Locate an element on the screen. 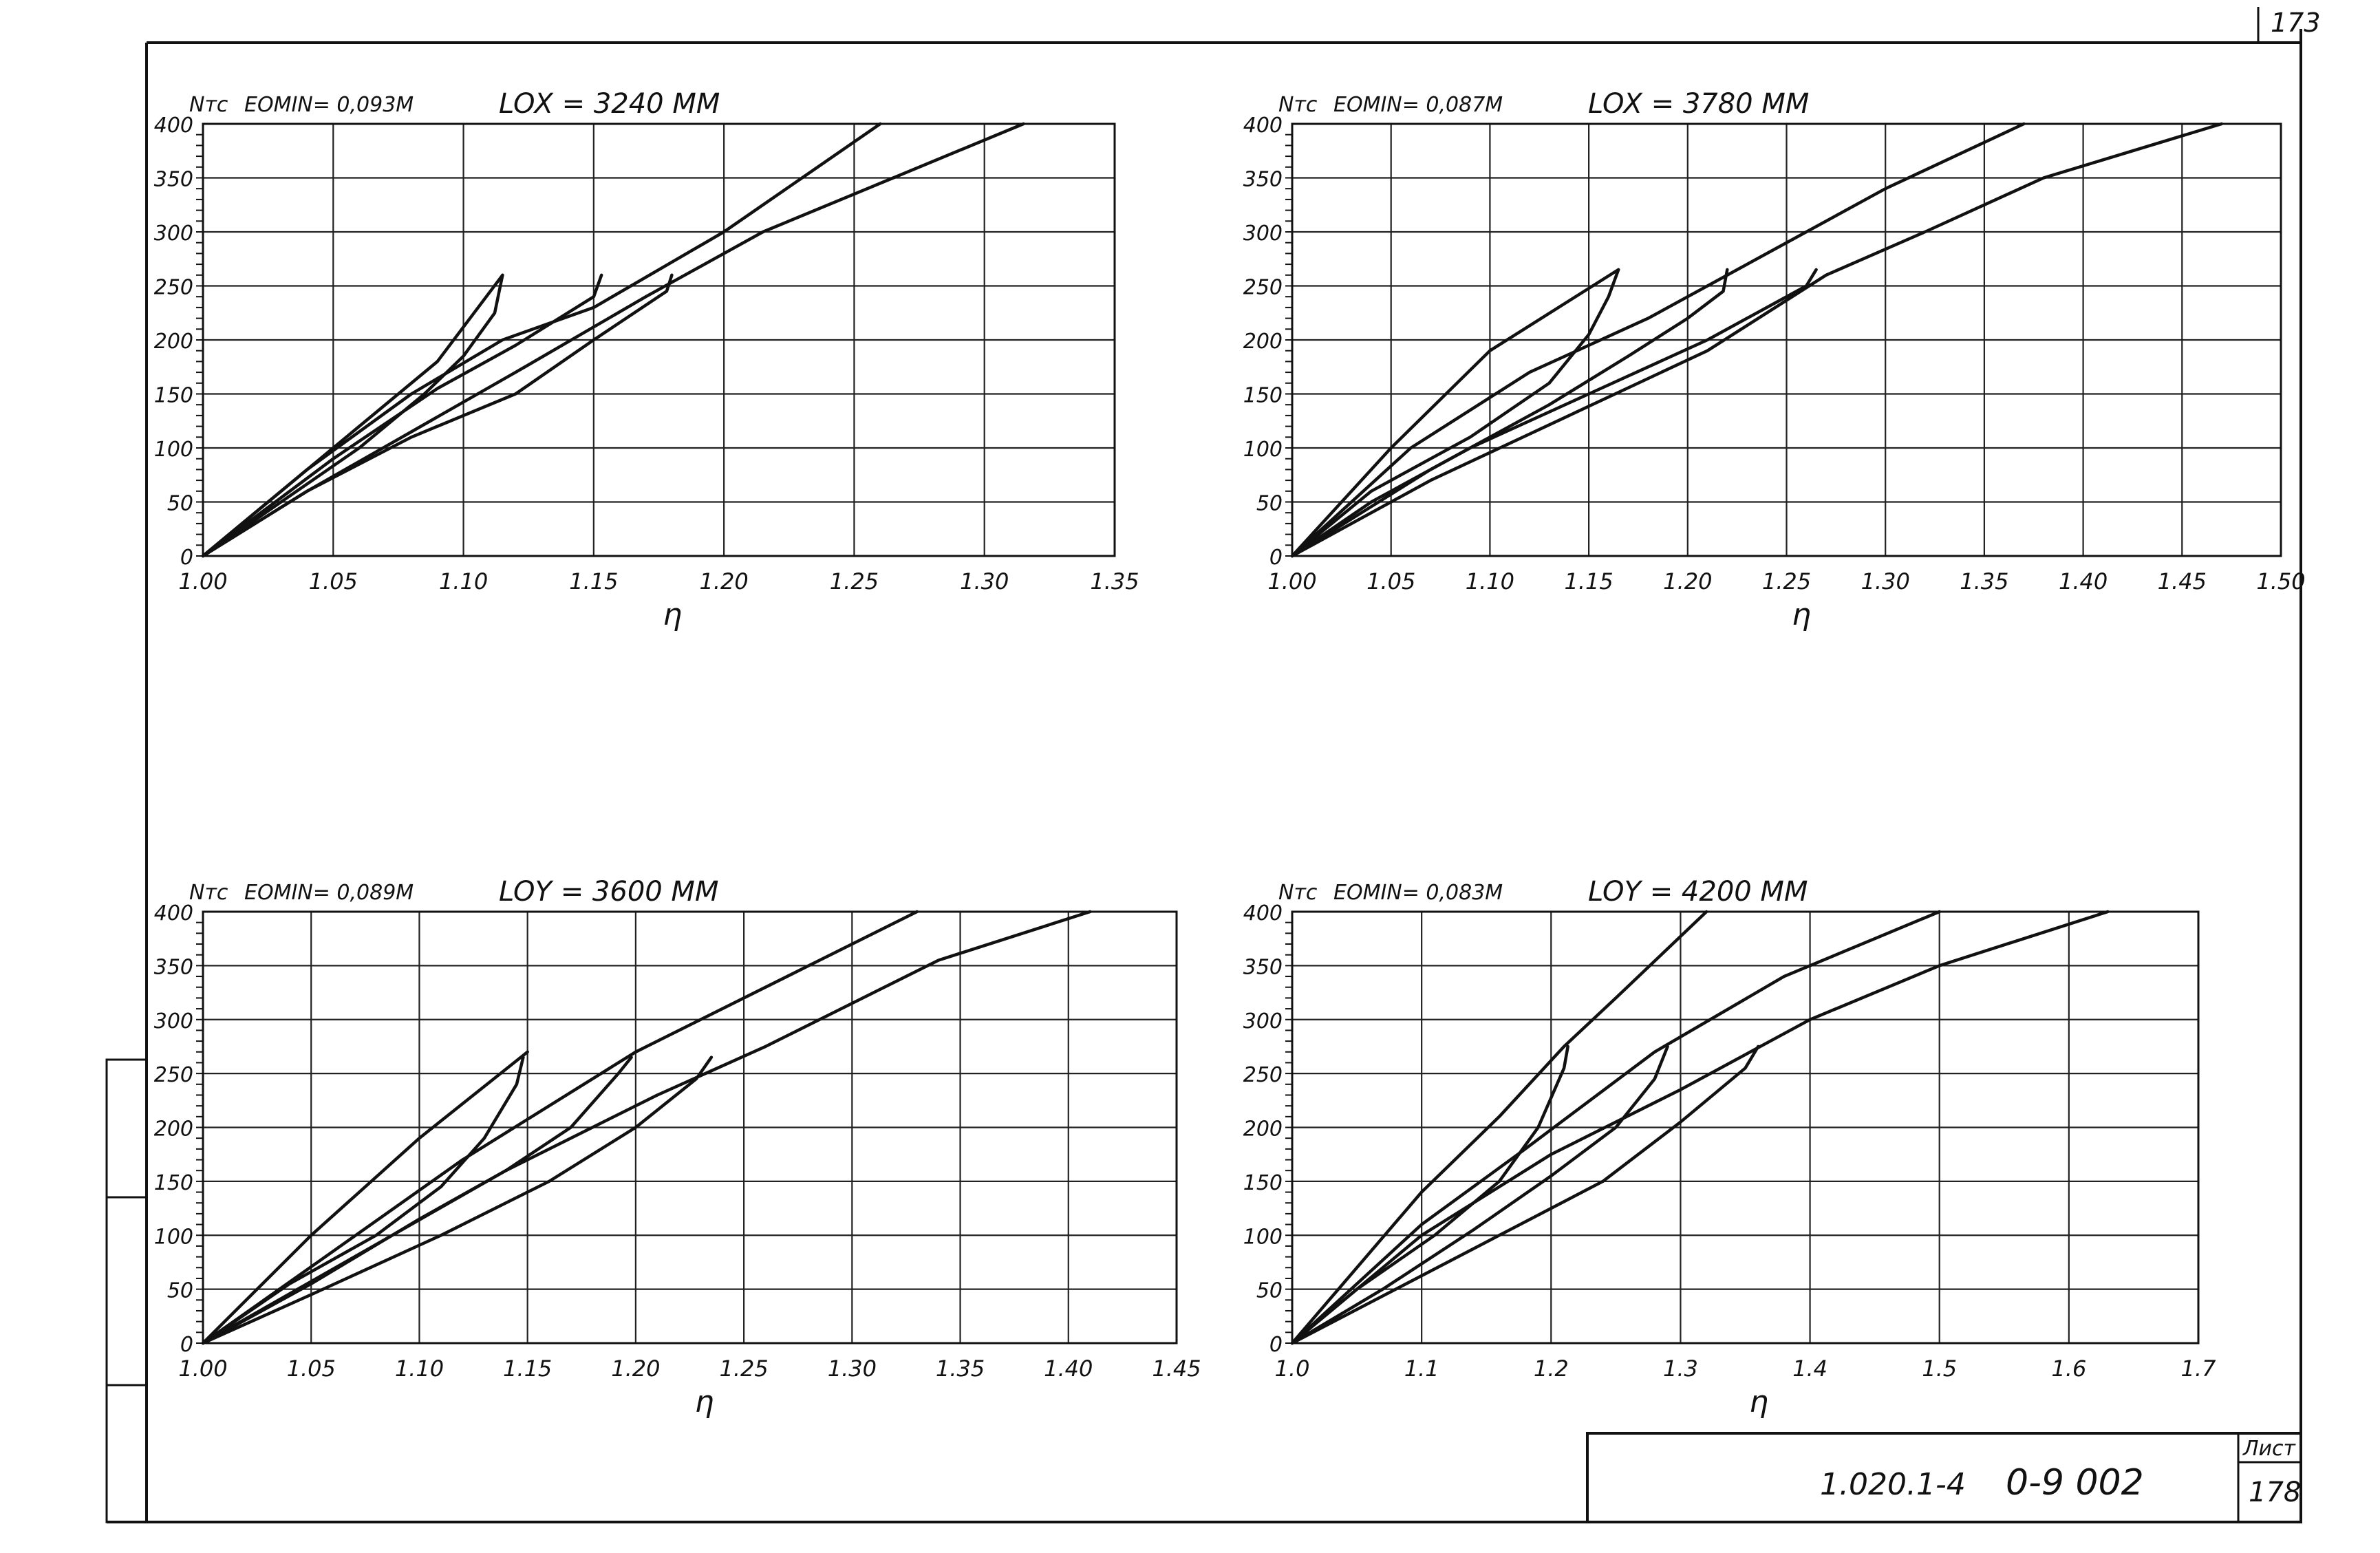  x-tick-label: 1.6 is located at coordinates (2068, 1369).